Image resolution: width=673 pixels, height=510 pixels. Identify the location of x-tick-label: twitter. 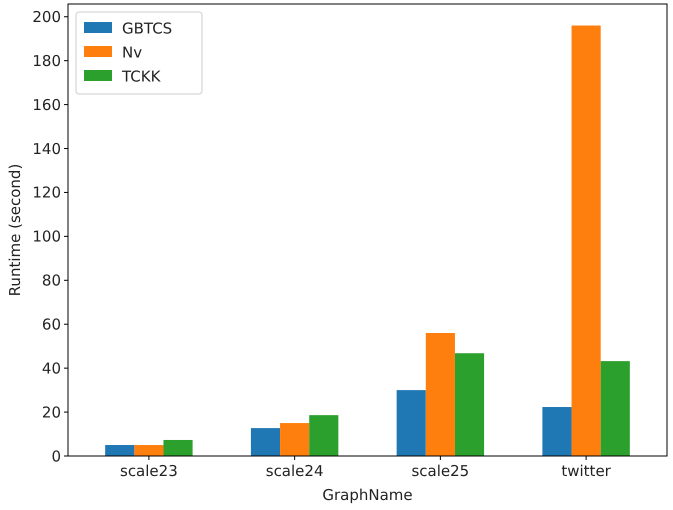
(586, 471).